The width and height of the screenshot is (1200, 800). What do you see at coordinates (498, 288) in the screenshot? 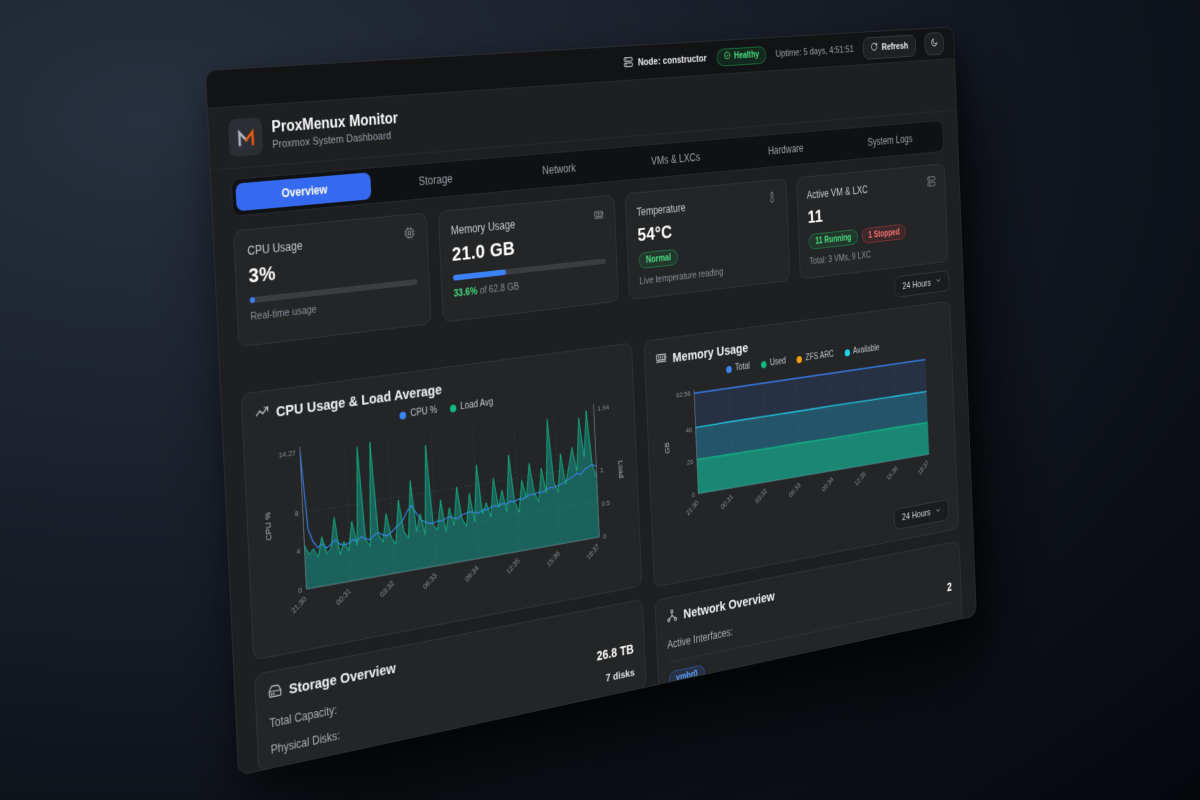
I see `memory-caption-rest: of 62.8 GB` at bounding box center [498, 288].